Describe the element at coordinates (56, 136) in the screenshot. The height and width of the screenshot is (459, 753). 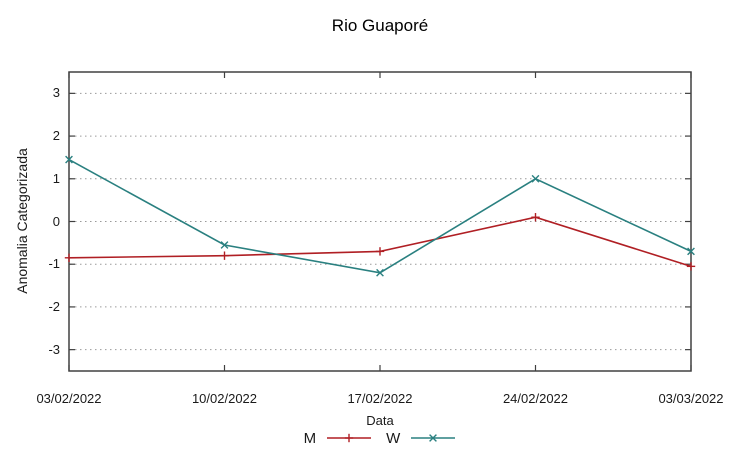
I see `y-tick-label: 2` at that location.